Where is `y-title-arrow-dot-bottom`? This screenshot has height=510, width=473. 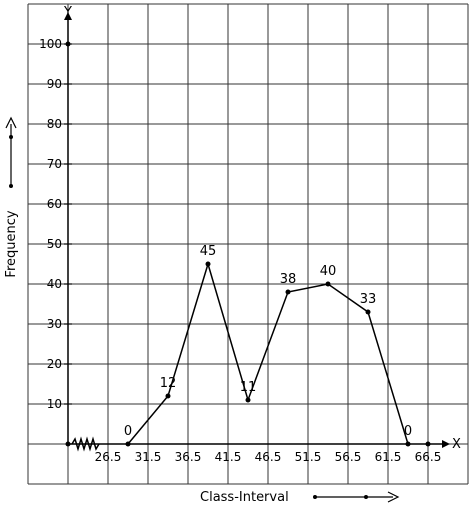 y-title-arrow-dot-bottom is located at coordinates (11, 186).